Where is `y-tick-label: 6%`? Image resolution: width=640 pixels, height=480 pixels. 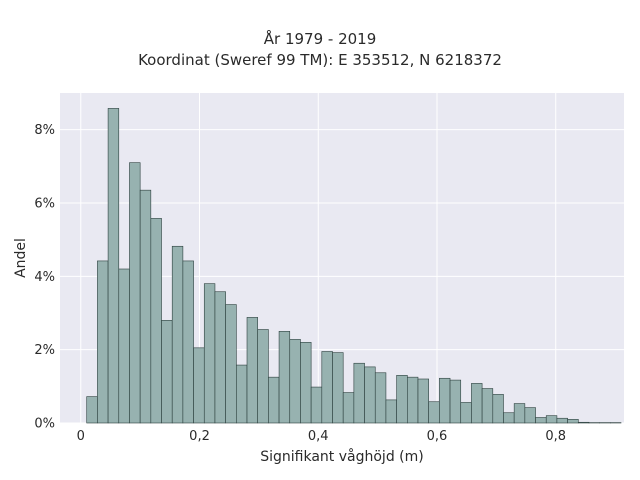
y-tick-label: 6% is located at coordinates (44, 204).